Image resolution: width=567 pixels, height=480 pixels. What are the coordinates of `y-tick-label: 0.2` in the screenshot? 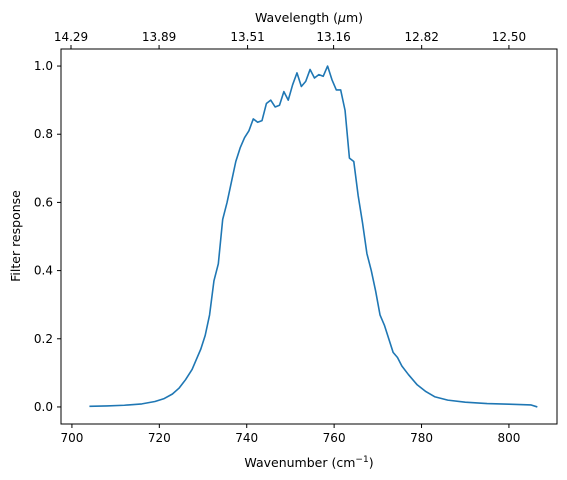 It's located at (43, 339).